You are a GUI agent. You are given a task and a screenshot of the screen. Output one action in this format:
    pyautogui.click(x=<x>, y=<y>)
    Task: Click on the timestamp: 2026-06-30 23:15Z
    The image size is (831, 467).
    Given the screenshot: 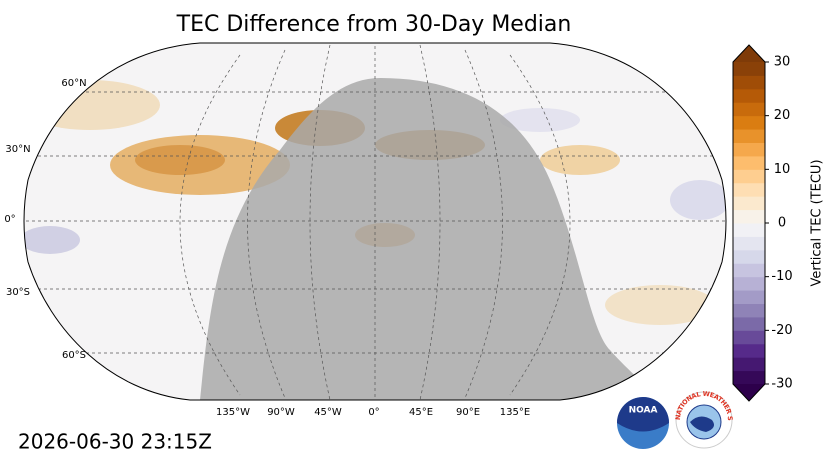 What is the action you would take?
    pyautogui.click(x=115, y=442)
    